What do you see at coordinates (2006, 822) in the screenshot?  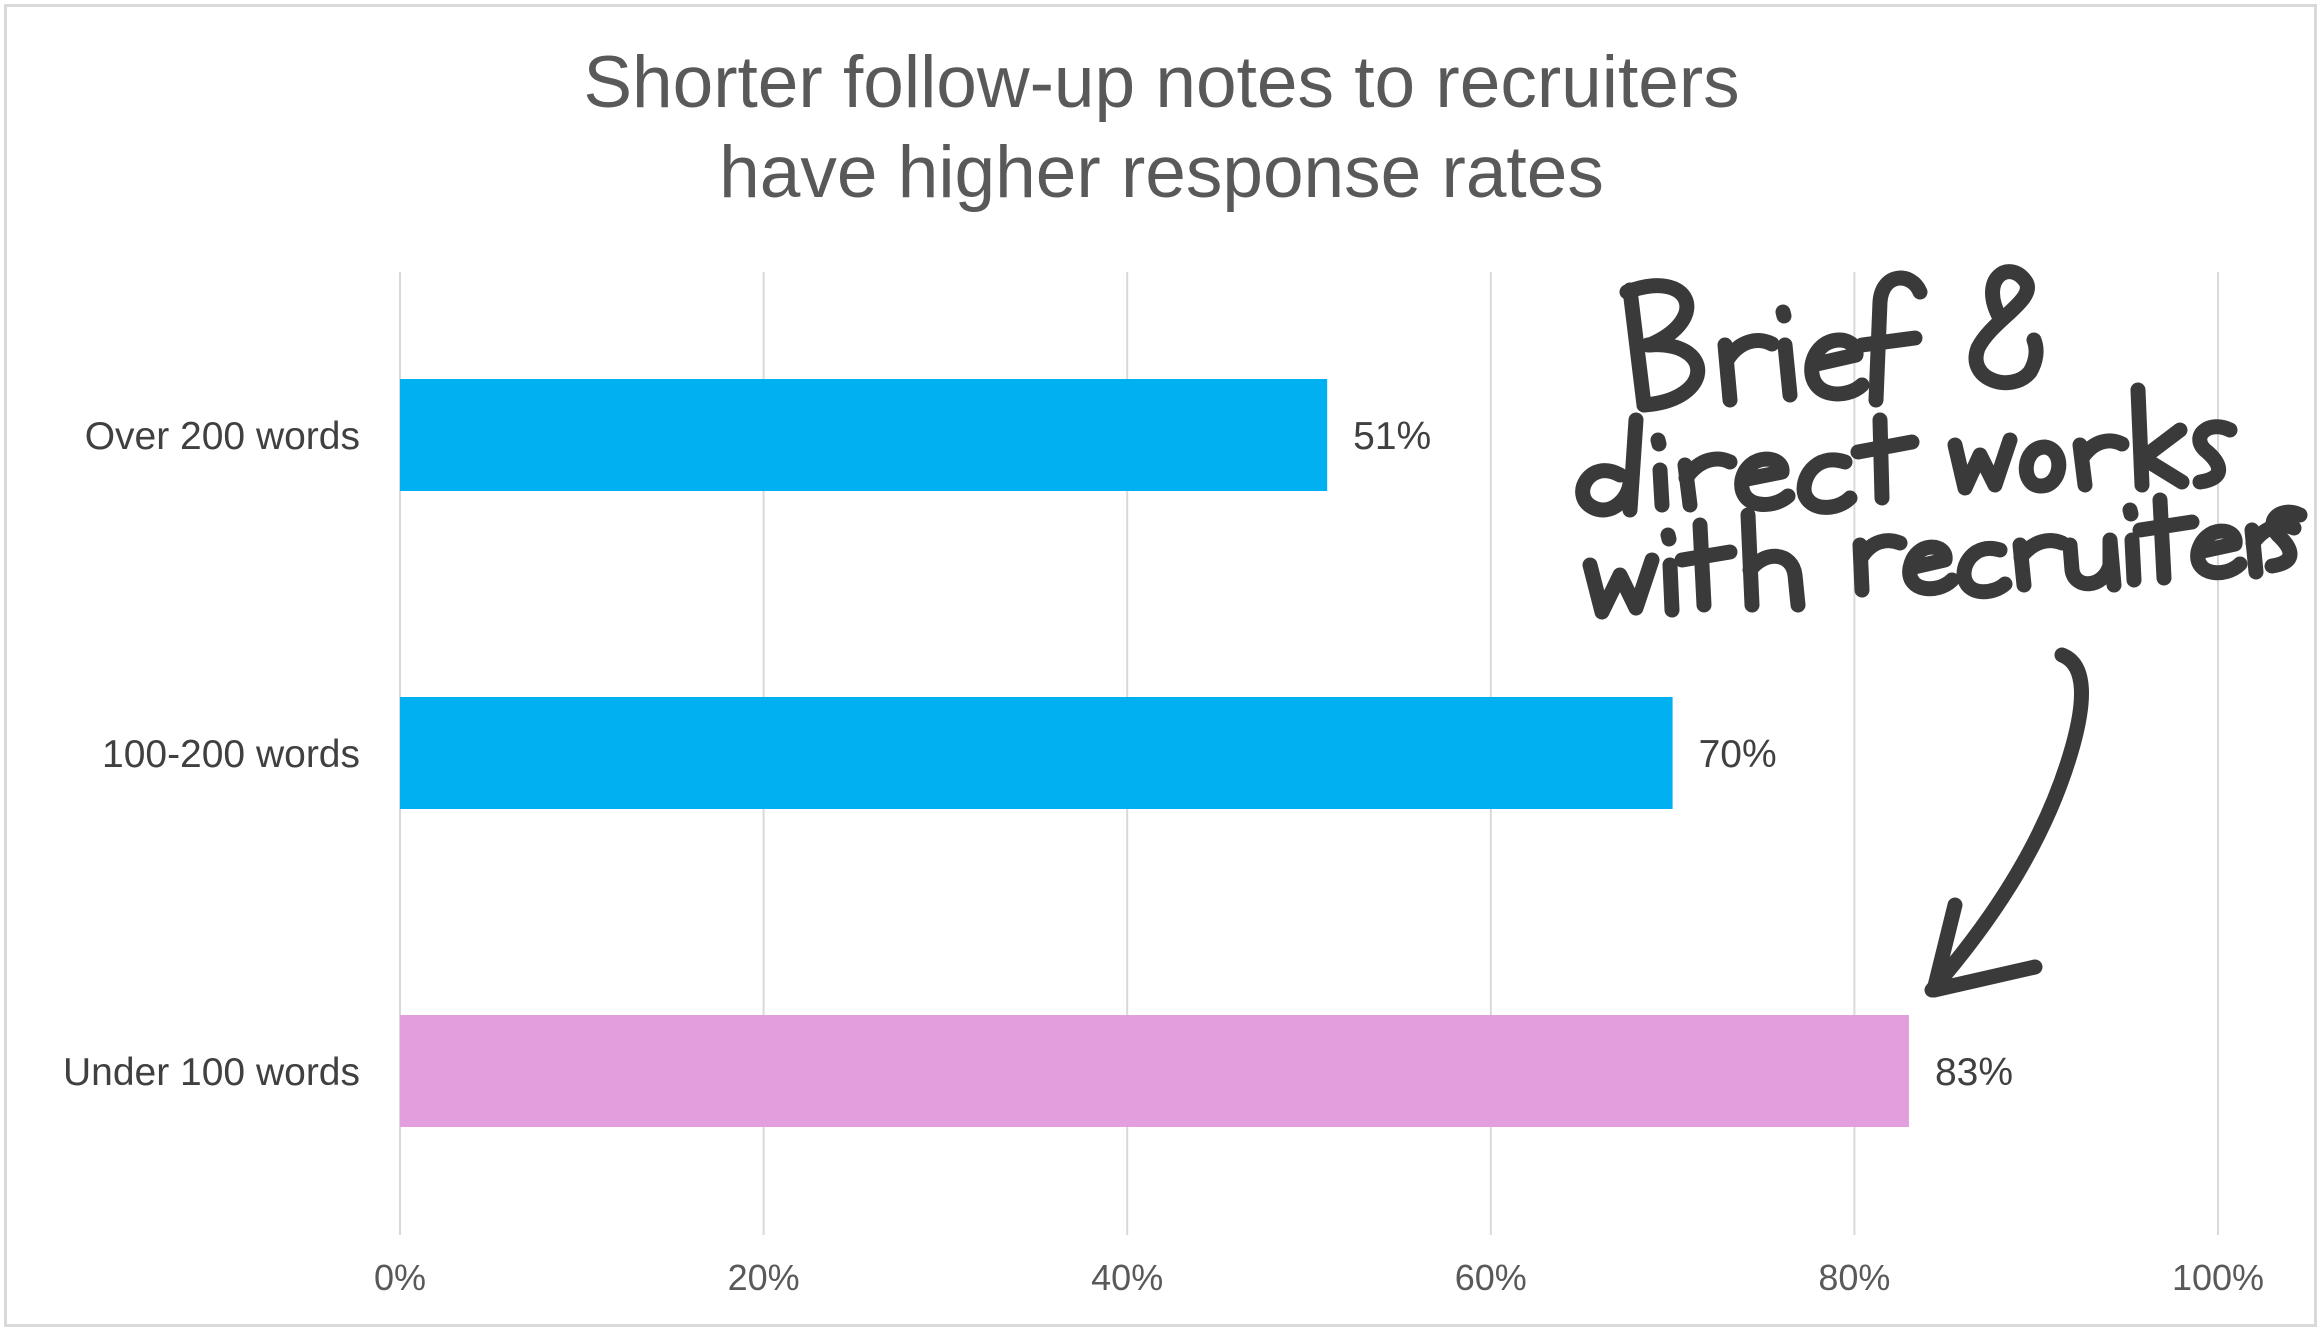 I see `annotation-arrow` at bounding box center [2006, 822].